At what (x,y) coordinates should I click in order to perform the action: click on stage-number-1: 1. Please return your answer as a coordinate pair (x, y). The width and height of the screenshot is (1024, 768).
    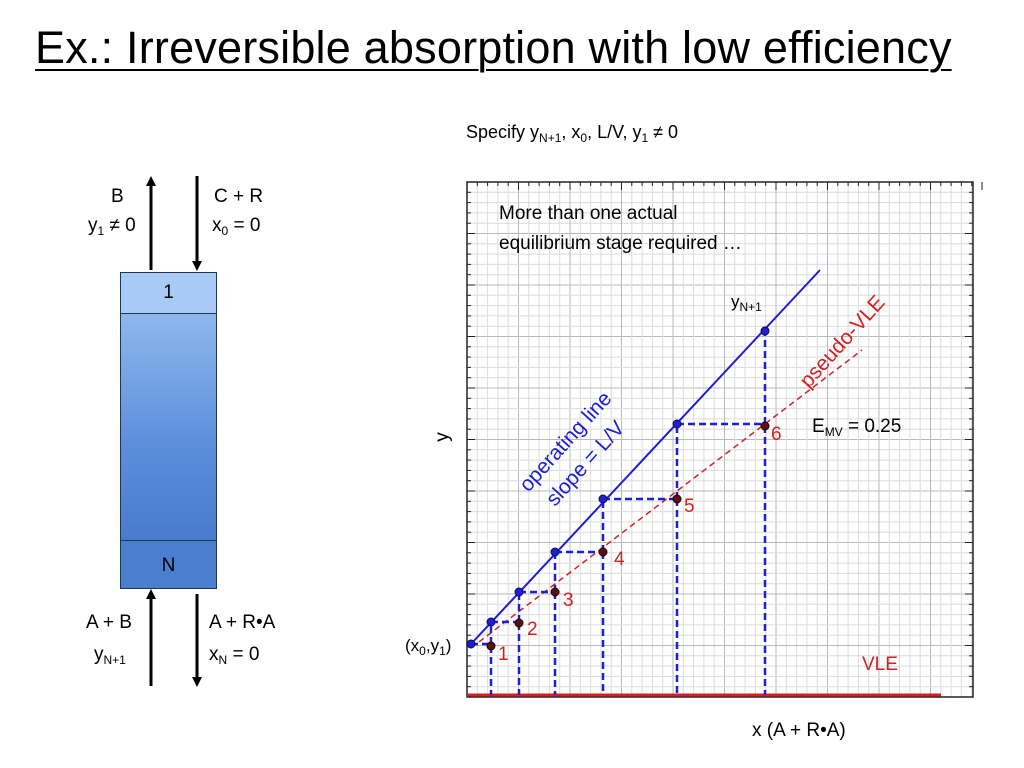
    Looking at the image, I should click on (503, 654).